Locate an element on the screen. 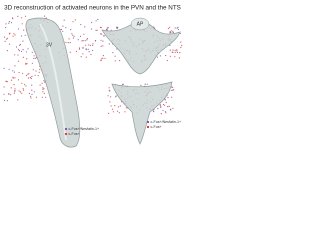  legend: c-Fos+/Nesfatin-1+ c-Fos+ is located at coordinates (82, 131).